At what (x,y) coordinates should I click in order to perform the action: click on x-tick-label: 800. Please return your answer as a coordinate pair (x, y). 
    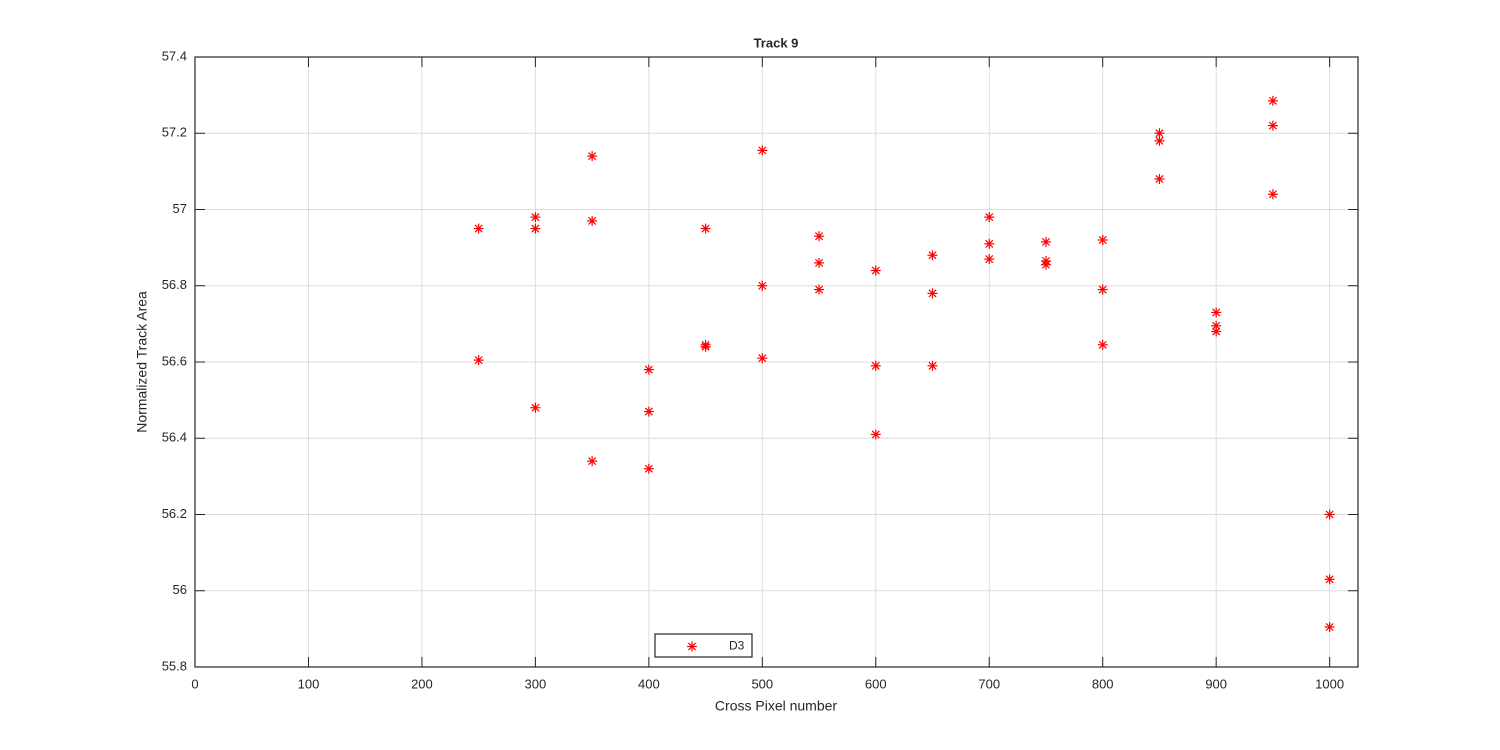
    Looking at the image, I should click on (1103, 683).